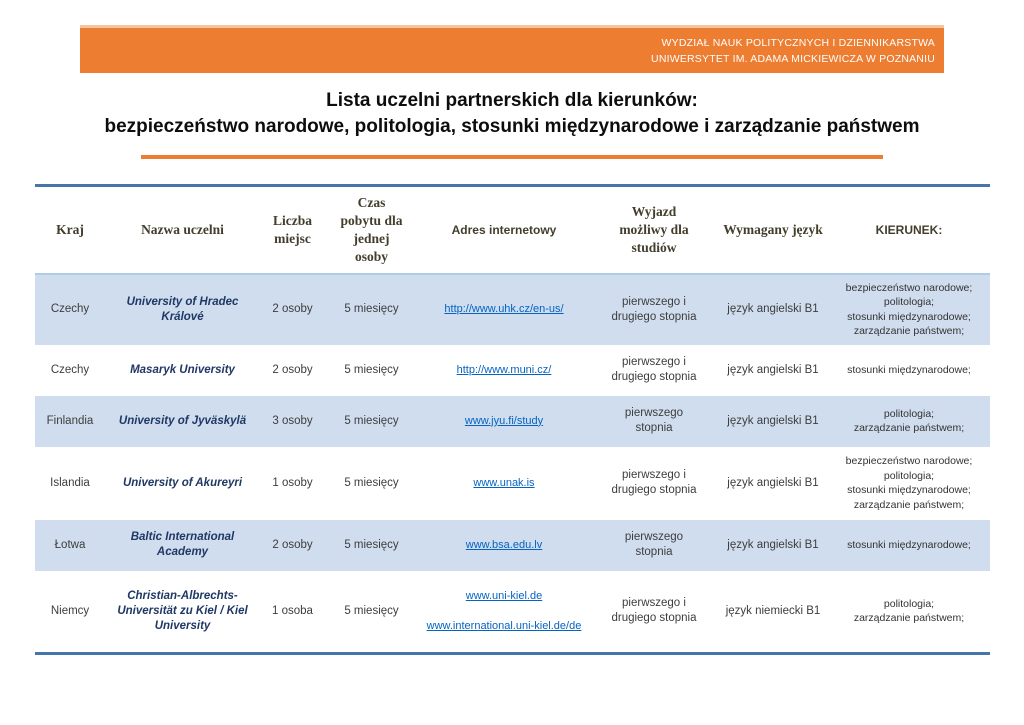  I want to click on cell-kraj: Łotwa, so click(70, 544).